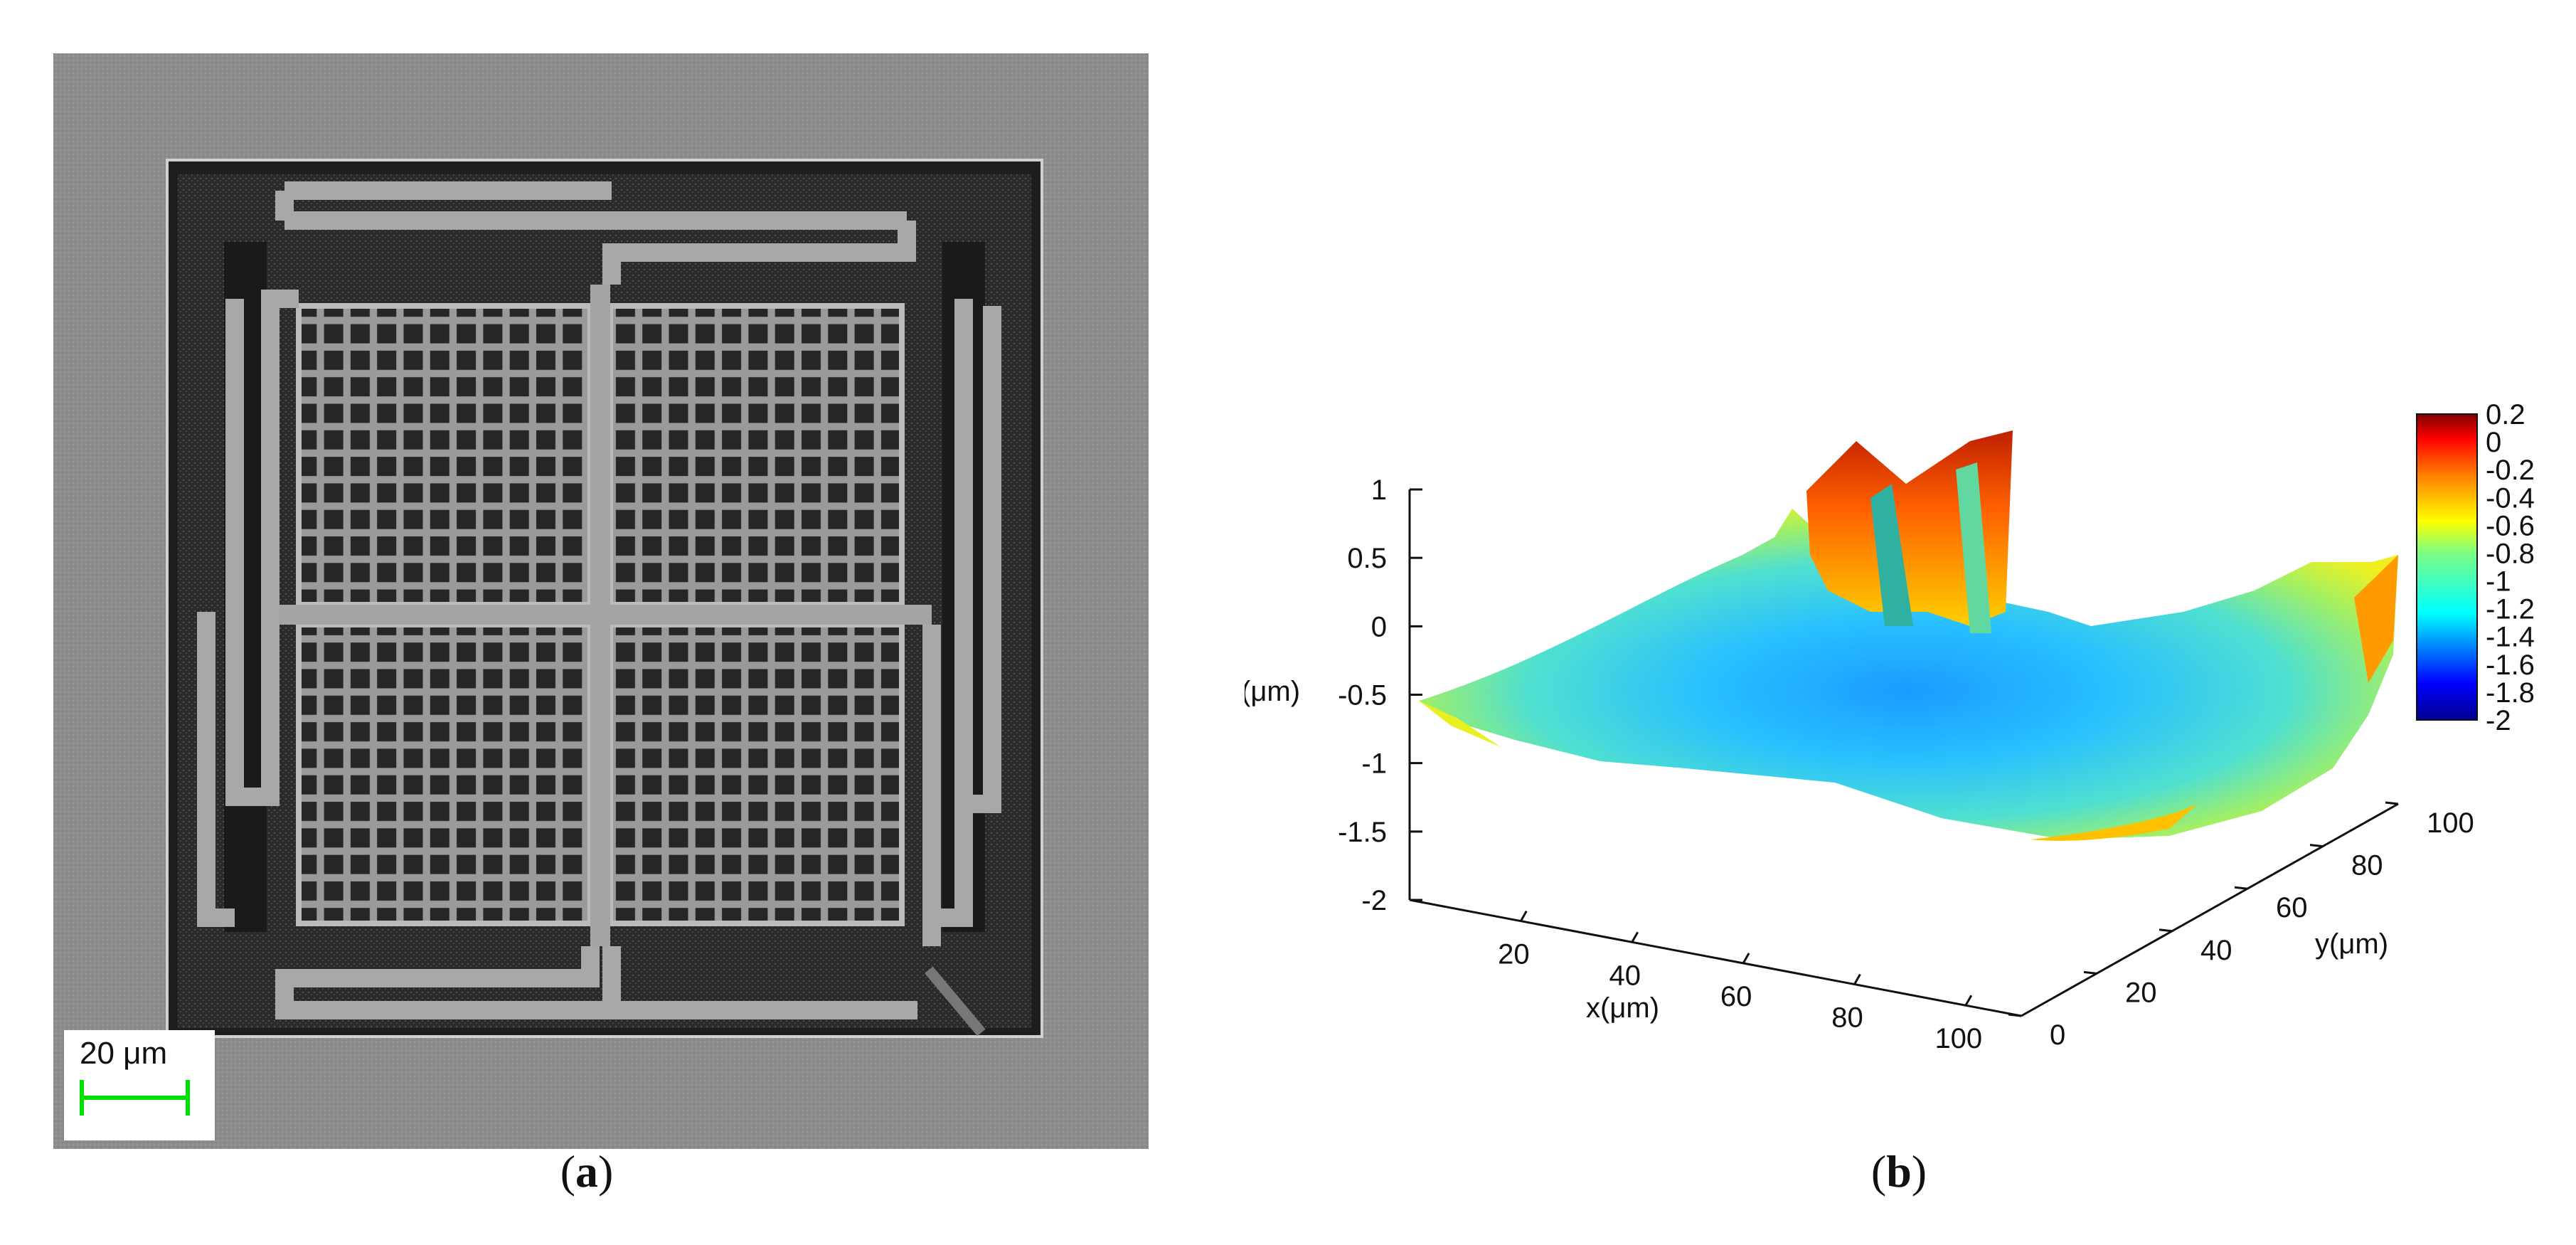 The height and width of the screenshot is (1245, 2576). Describe the element at coordinates (1898, 1171) in the screenshot. I see `caption-b: (b)` at that location.